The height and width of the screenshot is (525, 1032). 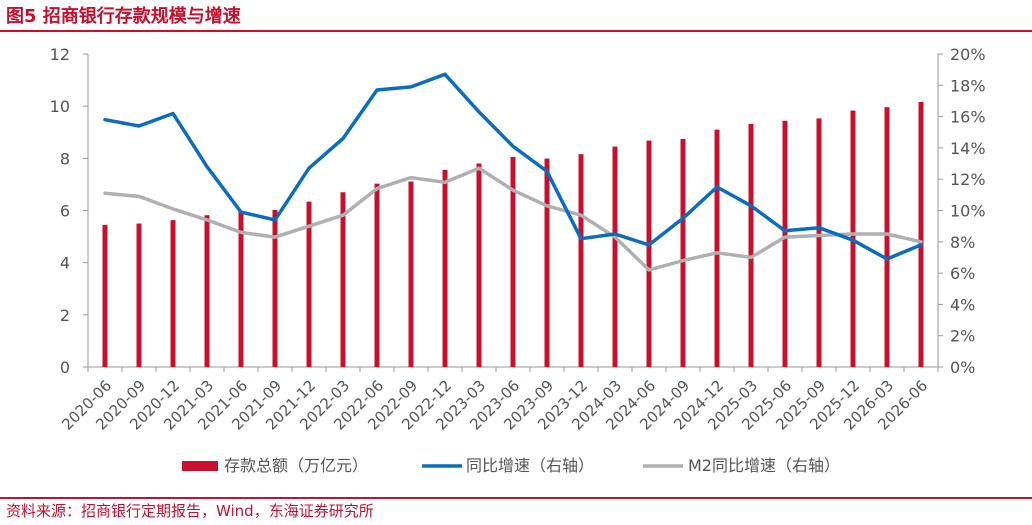 I want to click on legend-bar-label: 存款总额（万亿元）, so click(x=296, y=465).